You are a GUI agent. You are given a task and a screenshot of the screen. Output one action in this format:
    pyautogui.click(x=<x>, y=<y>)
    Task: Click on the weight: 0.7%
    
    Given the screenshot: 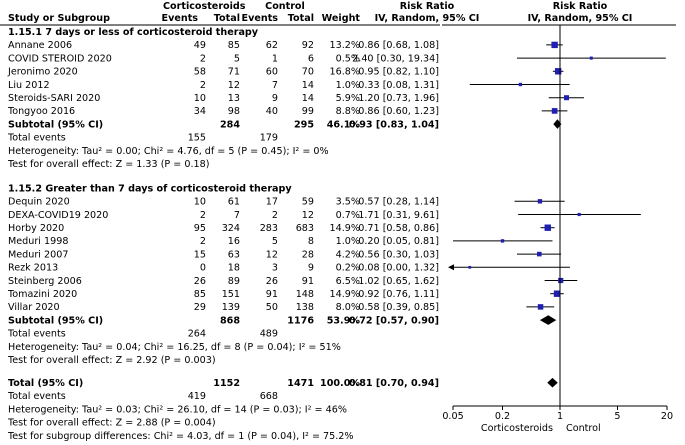 What is the action you would take?
    pyautogui.click(x=348, y=215)
    